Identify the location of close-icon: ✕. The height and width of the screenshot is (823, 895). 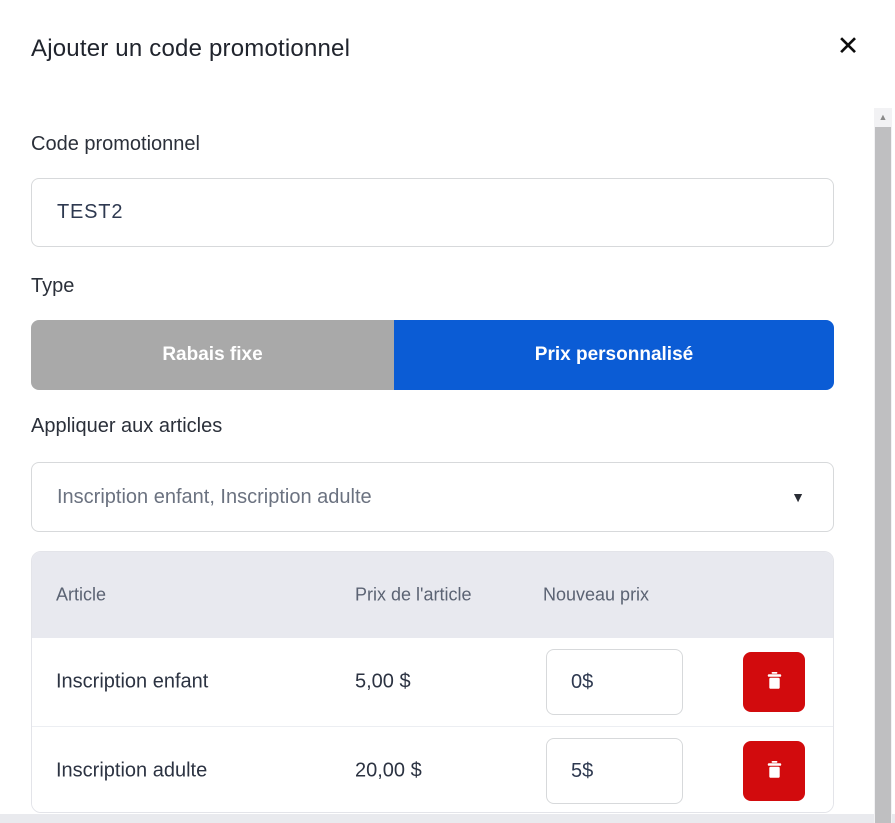
(848, 45).